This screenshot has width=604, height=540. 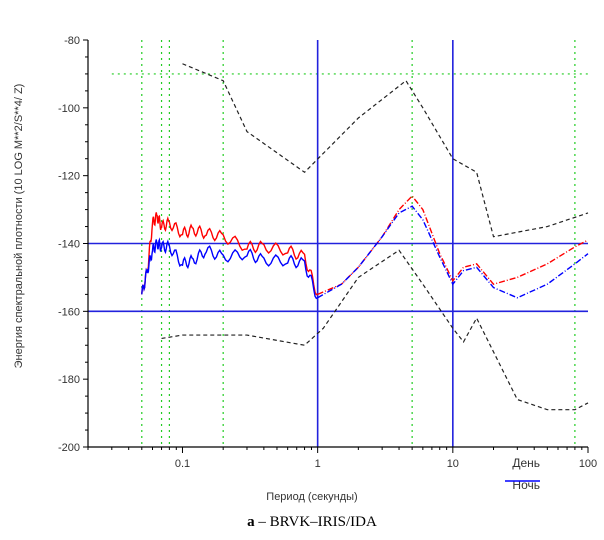 What do you see at coordinates (588, 464) in the screenshot?
I see `x-tick-label: 100` at bounding box center [588, 464].